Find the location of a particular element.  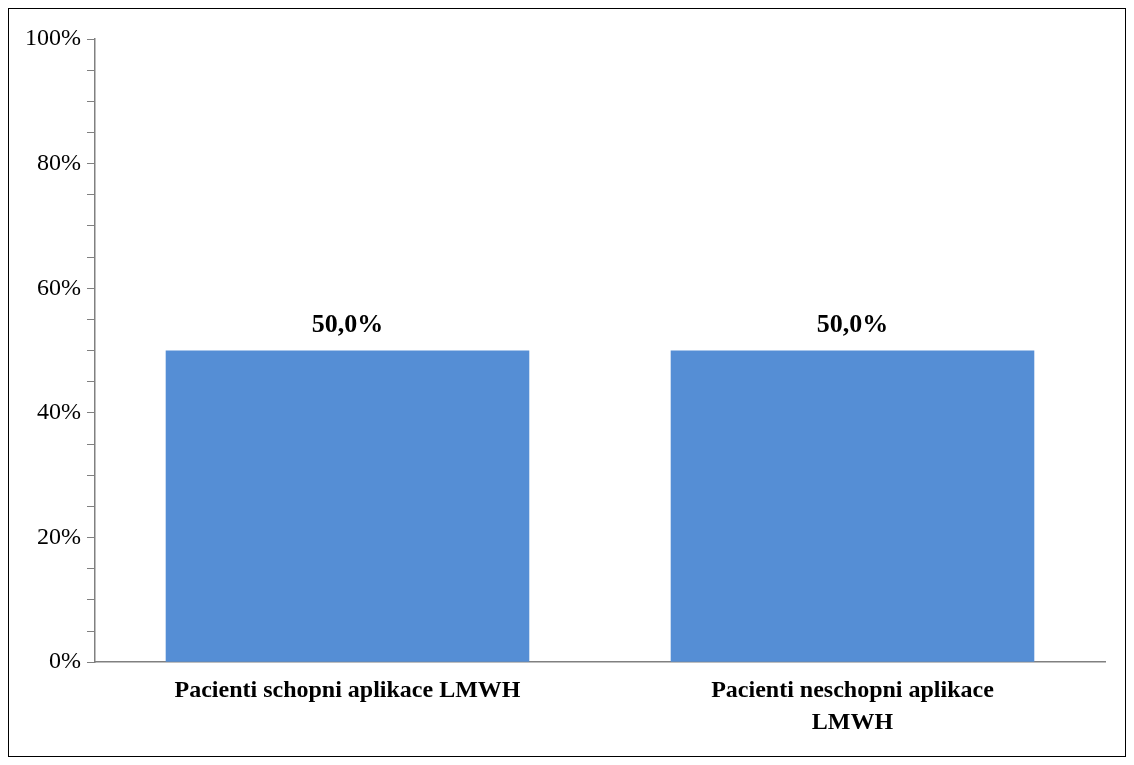

y-tick-label: 60% is located at coordinates (58, 286).